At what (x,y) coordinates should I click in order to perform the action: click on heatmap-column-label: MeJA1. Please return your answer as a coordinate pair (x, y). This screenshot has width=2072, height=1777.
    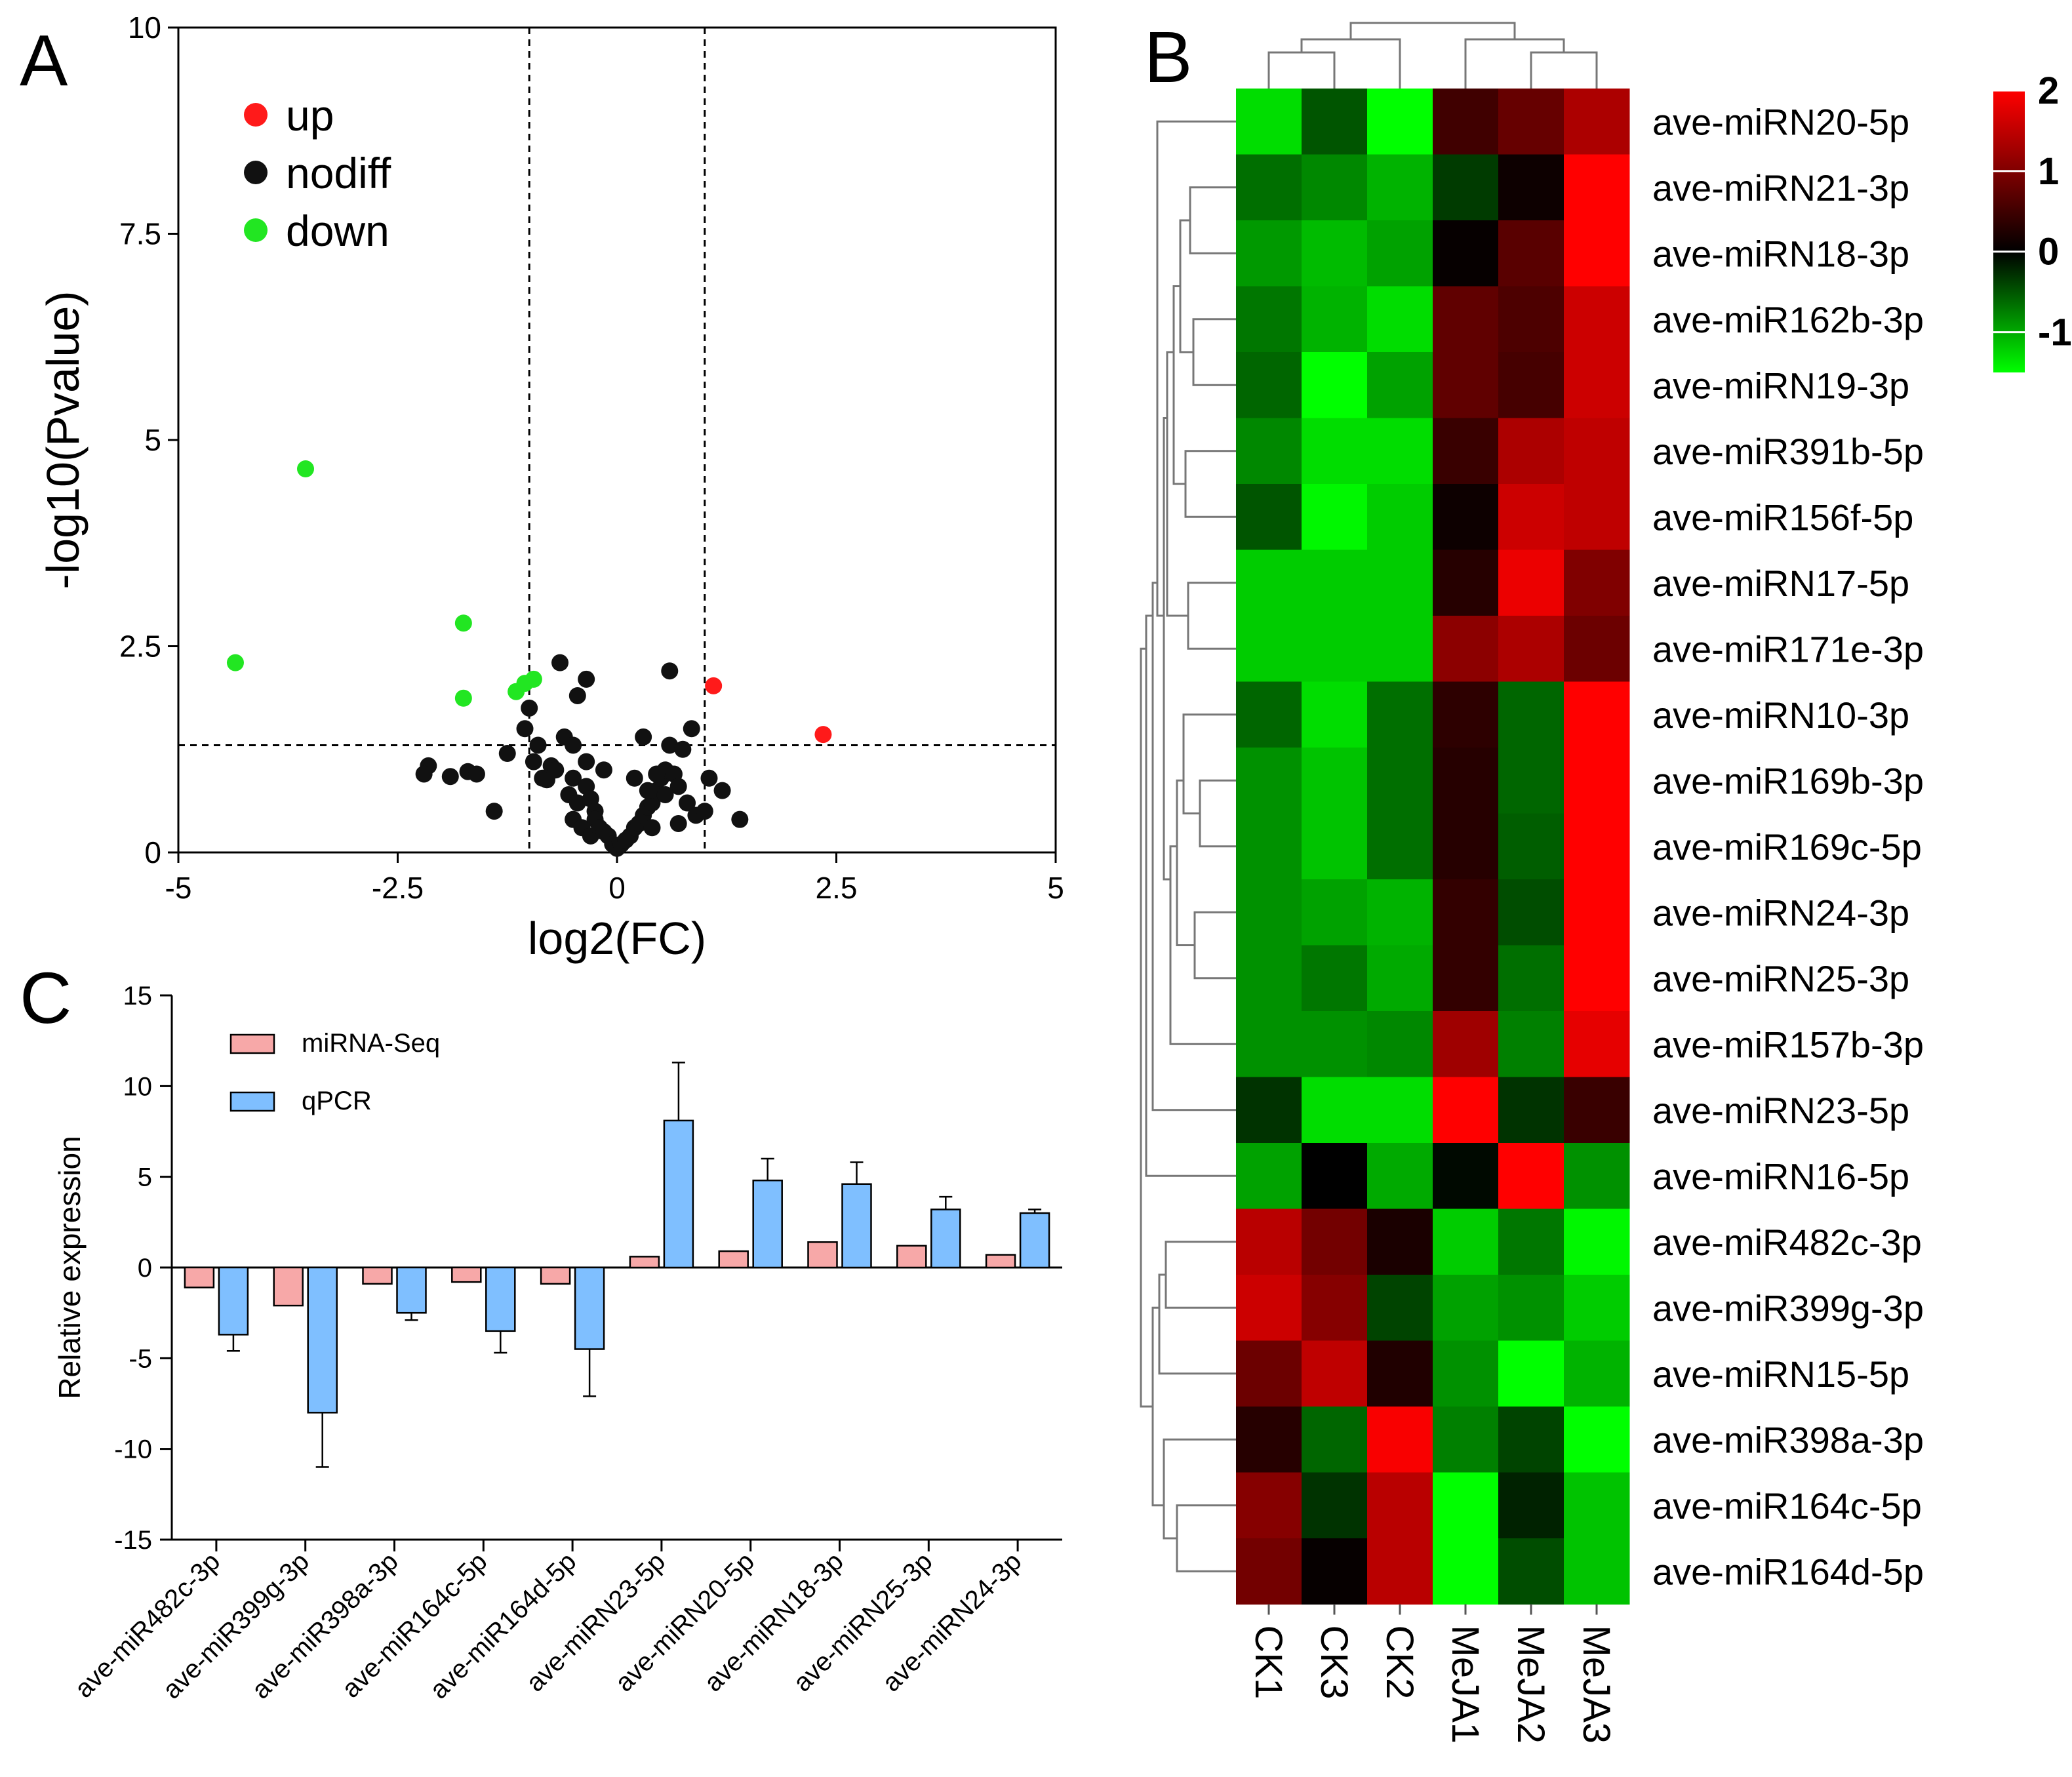
    Looking at the image, I should click on (1465, 1685).